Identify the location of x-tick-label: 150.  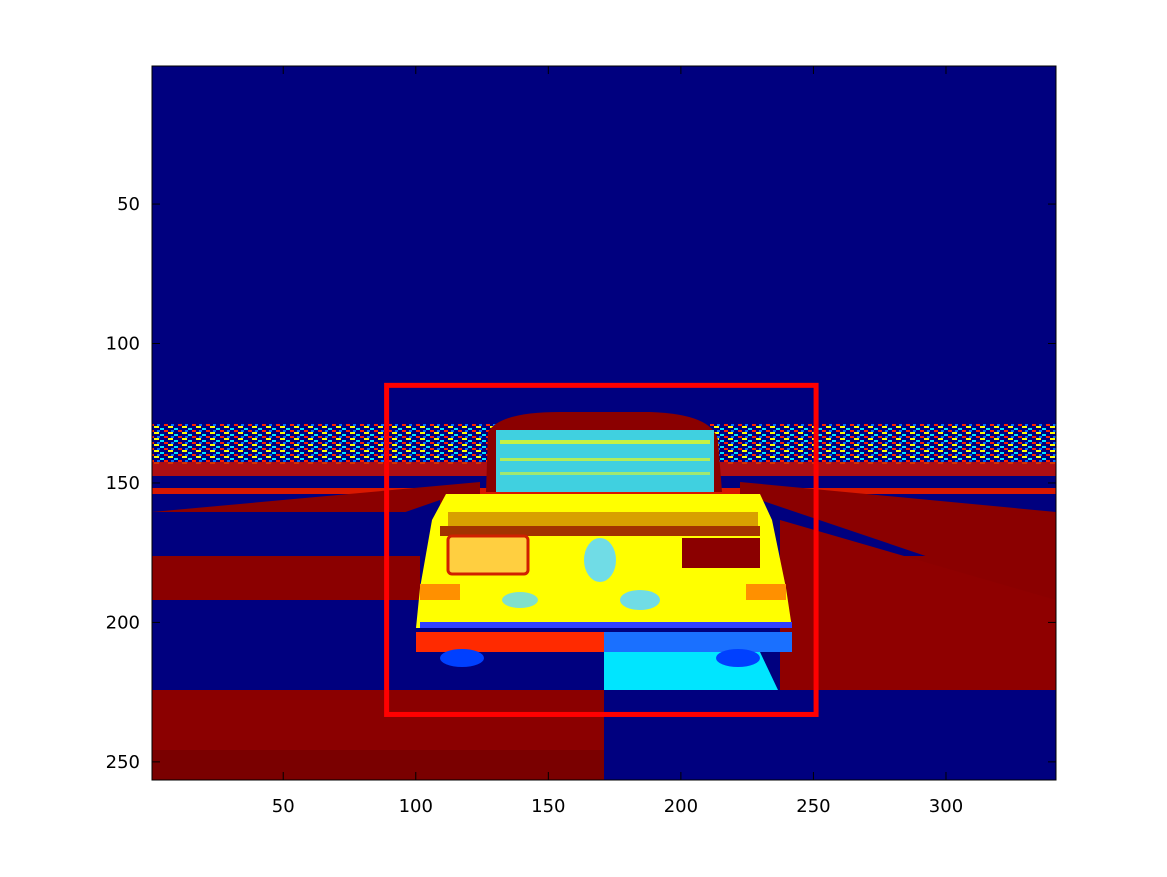
(548, 806).